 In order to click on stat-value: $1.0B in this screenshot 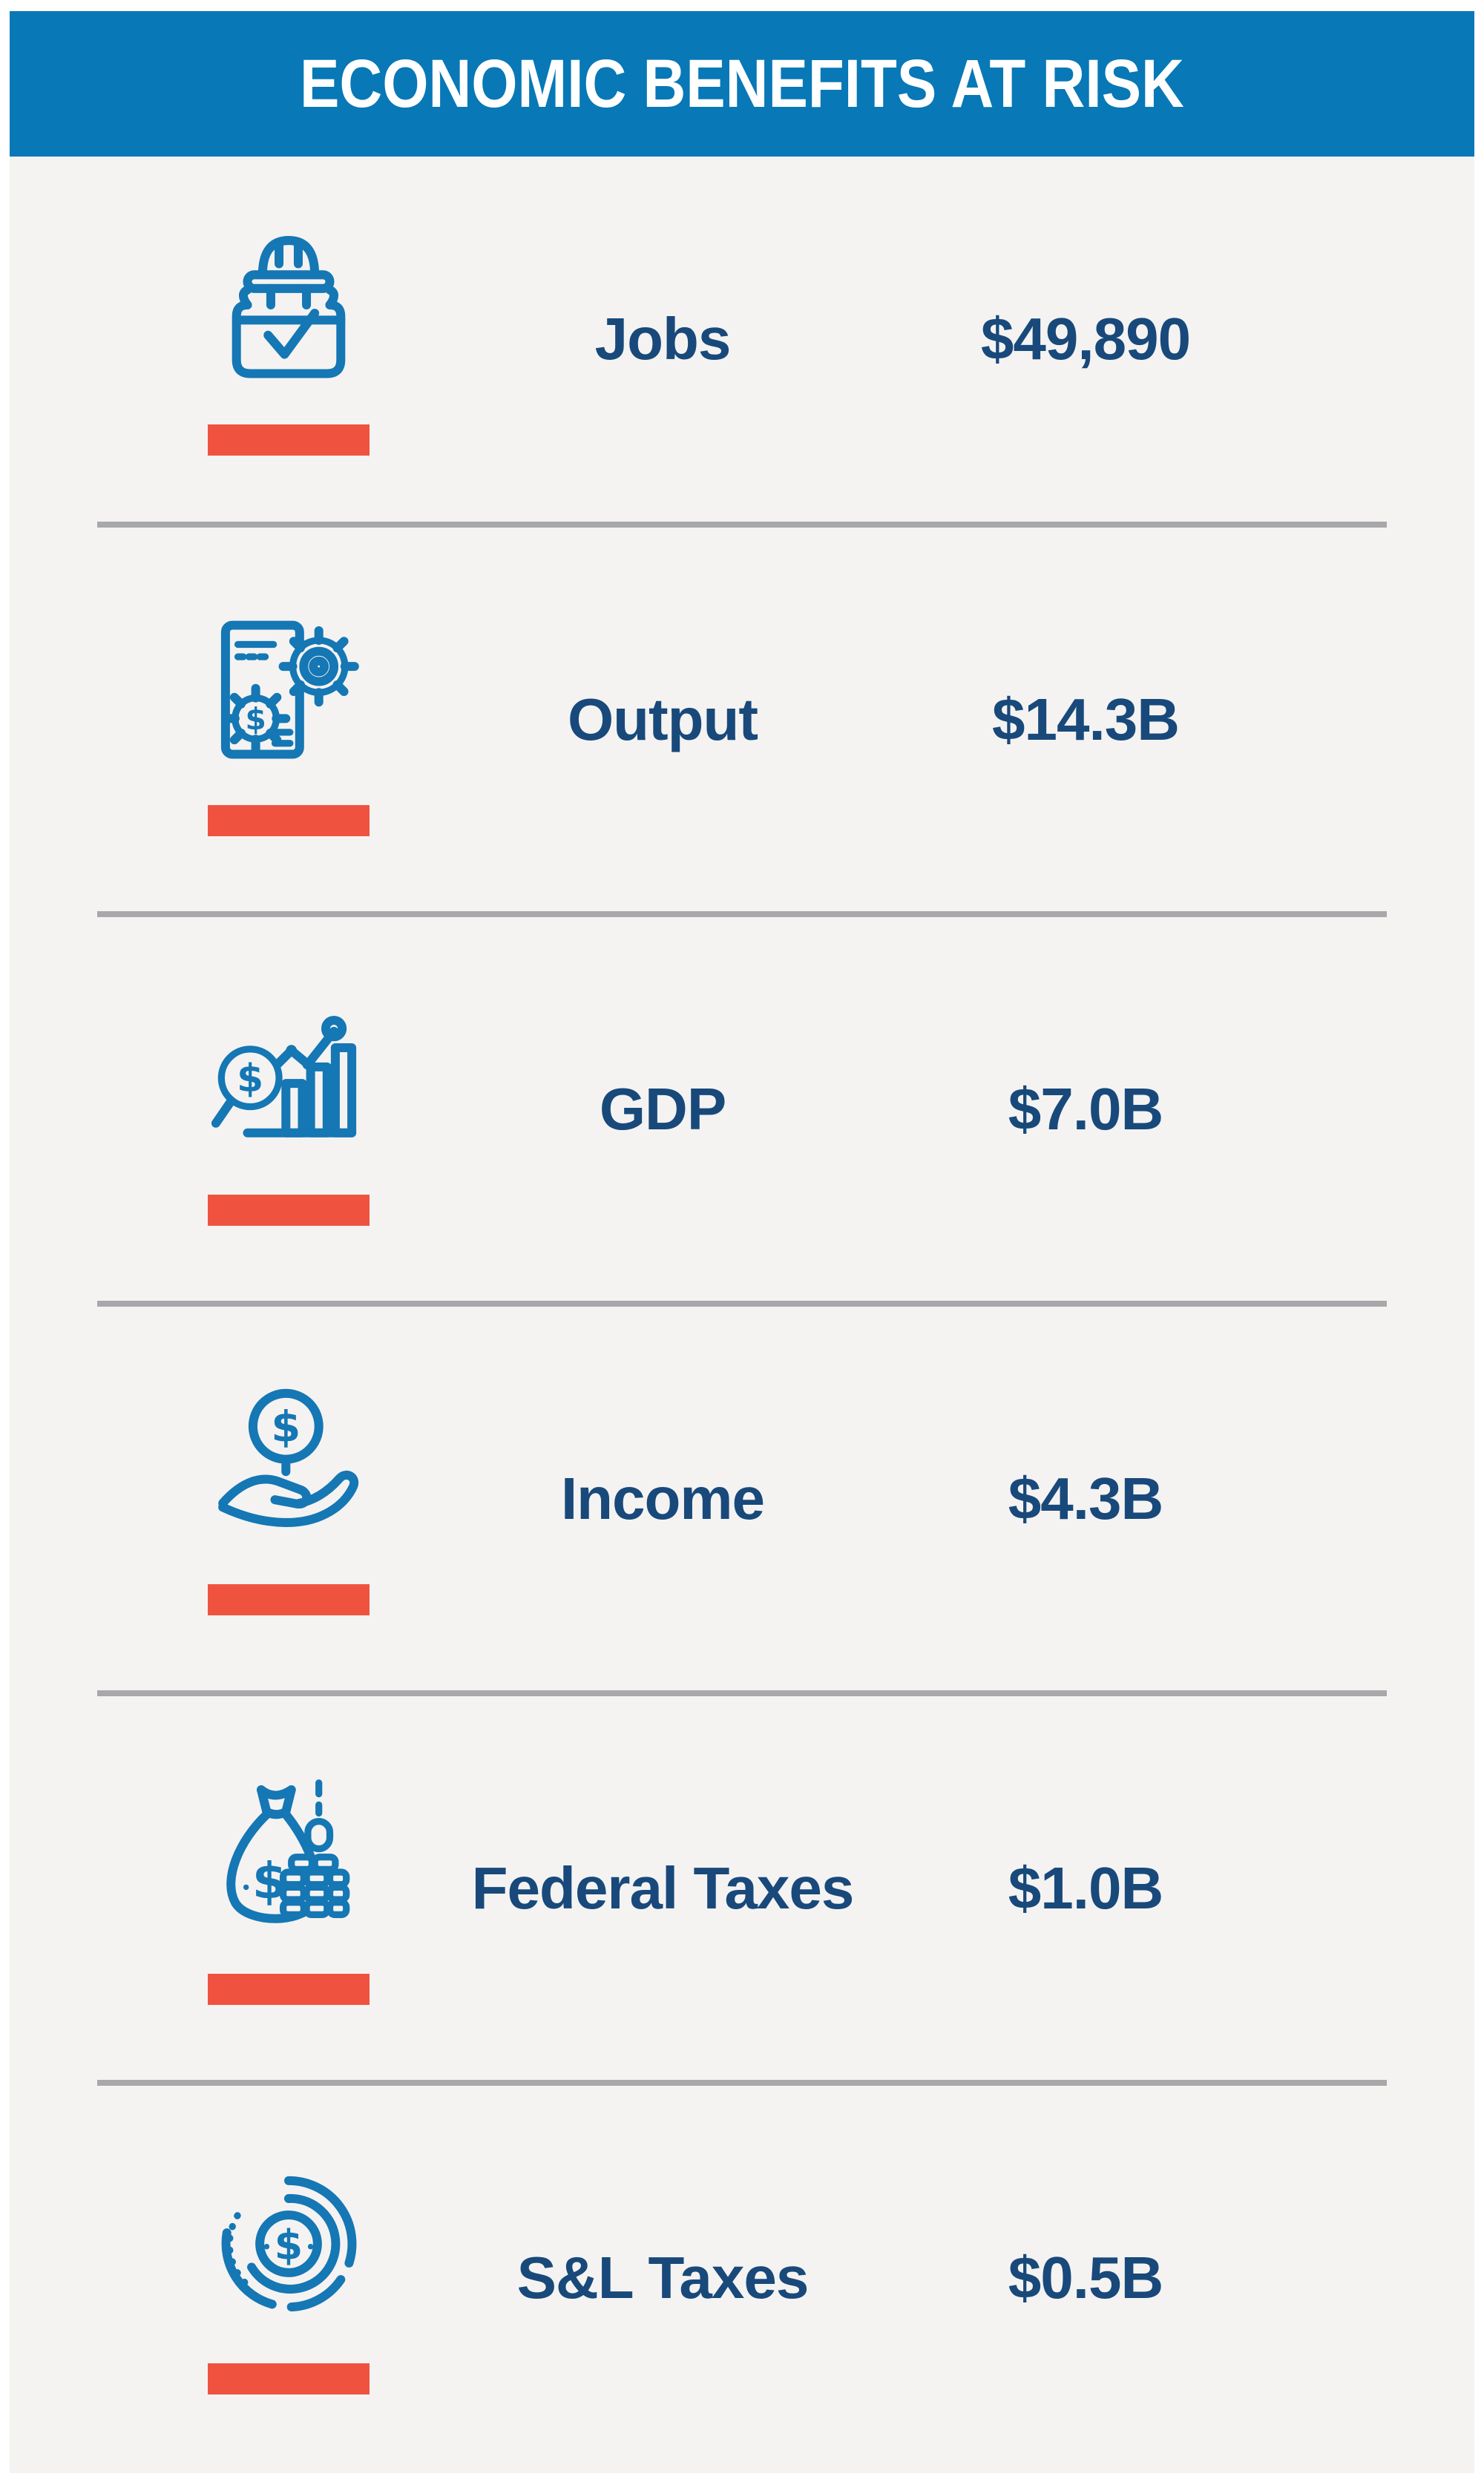, I will do `click(1085, 1887)`.